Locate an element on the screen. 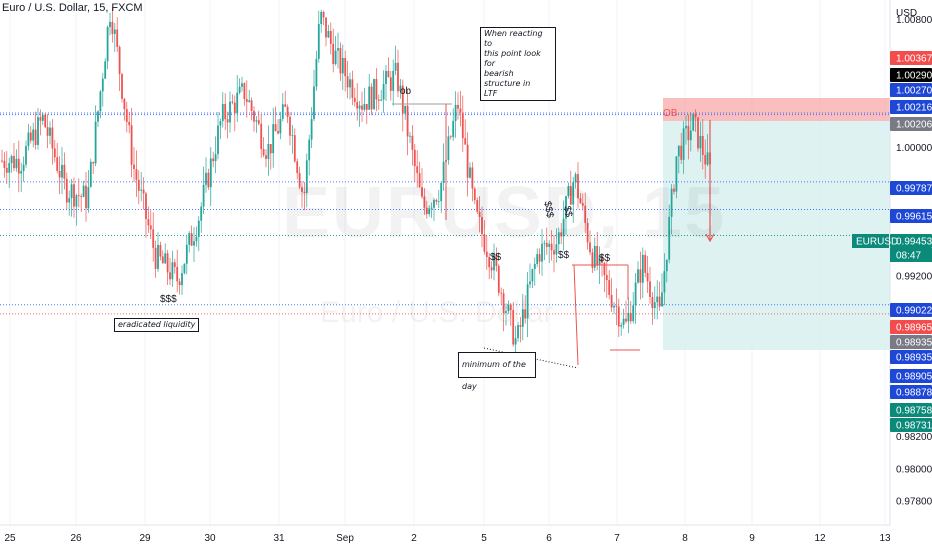  annotation-liquidity-1: $$$ is located at coordinates (168, 299).